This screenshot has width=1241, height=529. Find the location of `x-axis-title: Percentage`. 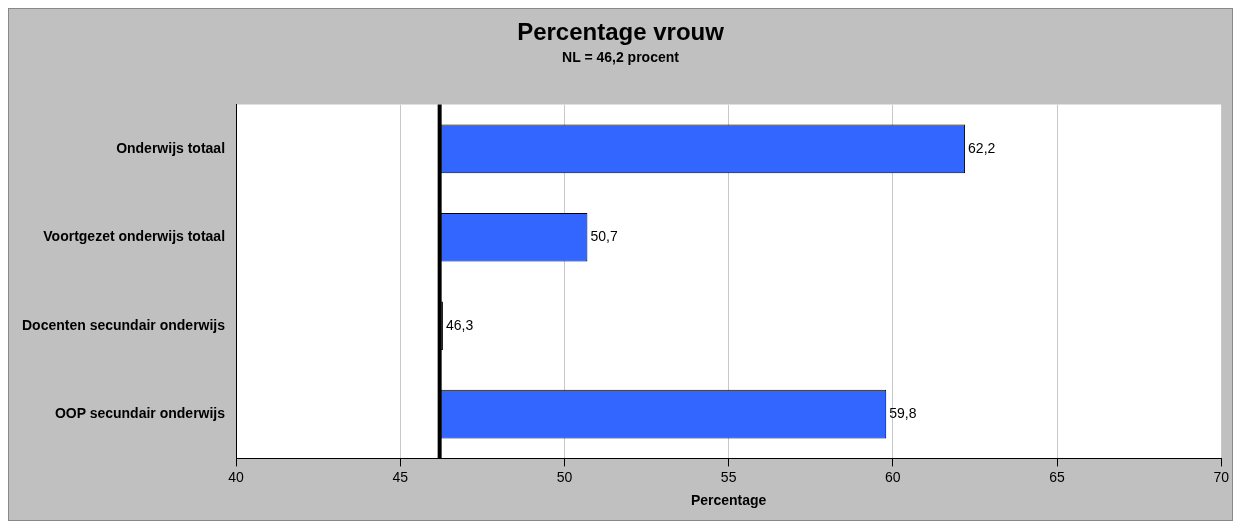

x-axis-title: Percentage is located at coordinates (728, 500).